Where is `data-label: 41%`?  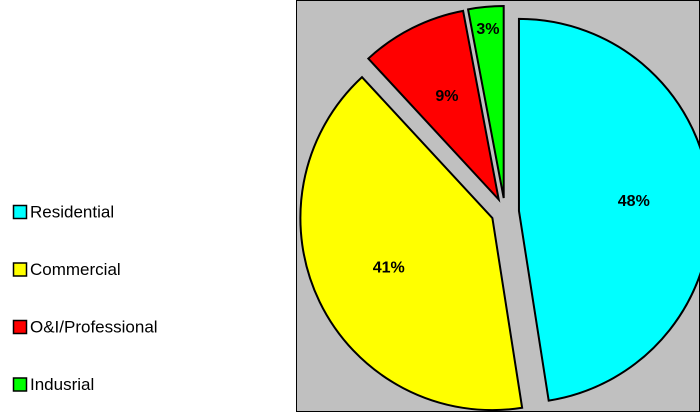 data-label: 41% is located at coordinates (389, 268).